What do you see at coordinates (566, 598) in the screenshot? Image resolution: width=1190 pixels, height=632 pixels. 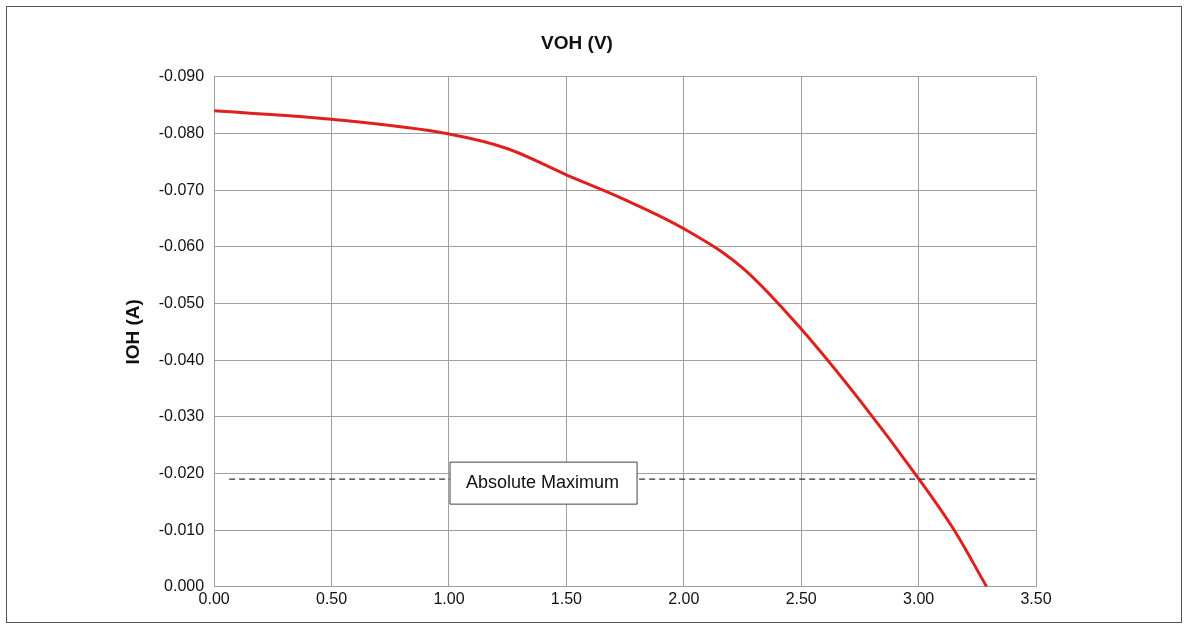 I see `x-tick-label: 1.50` at bounding box center [566, 598].